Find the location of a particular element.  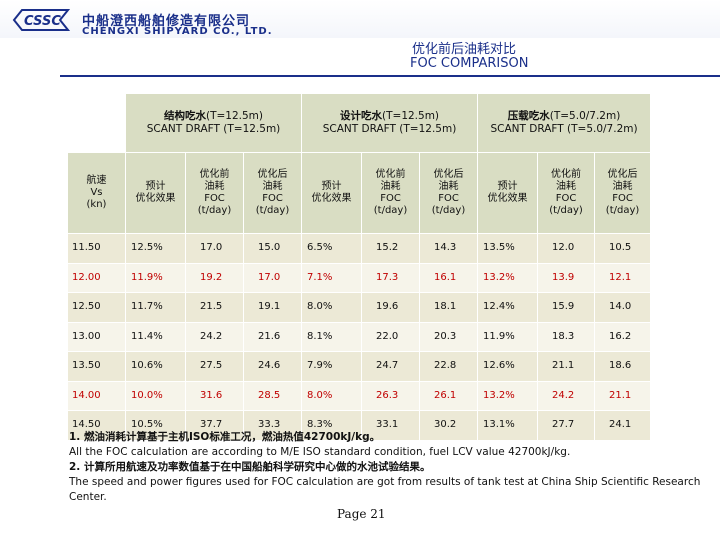

slide-title-en: FOC COMPARISON is located at coordinates (469, 63).